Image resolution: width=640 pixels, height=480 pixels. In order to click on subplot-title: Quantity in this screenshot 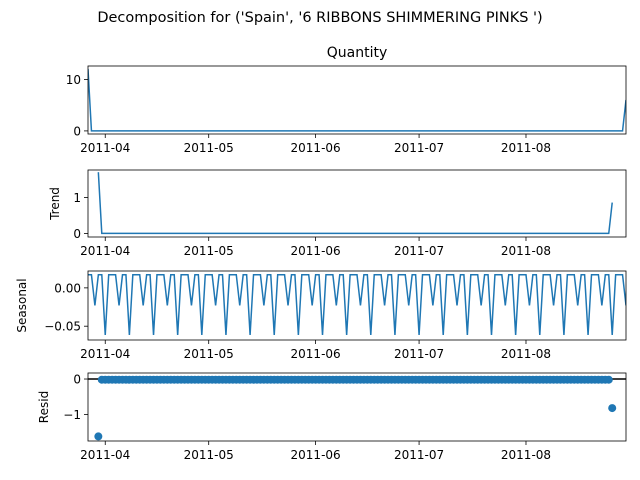, I will do `click(357, 53)`.